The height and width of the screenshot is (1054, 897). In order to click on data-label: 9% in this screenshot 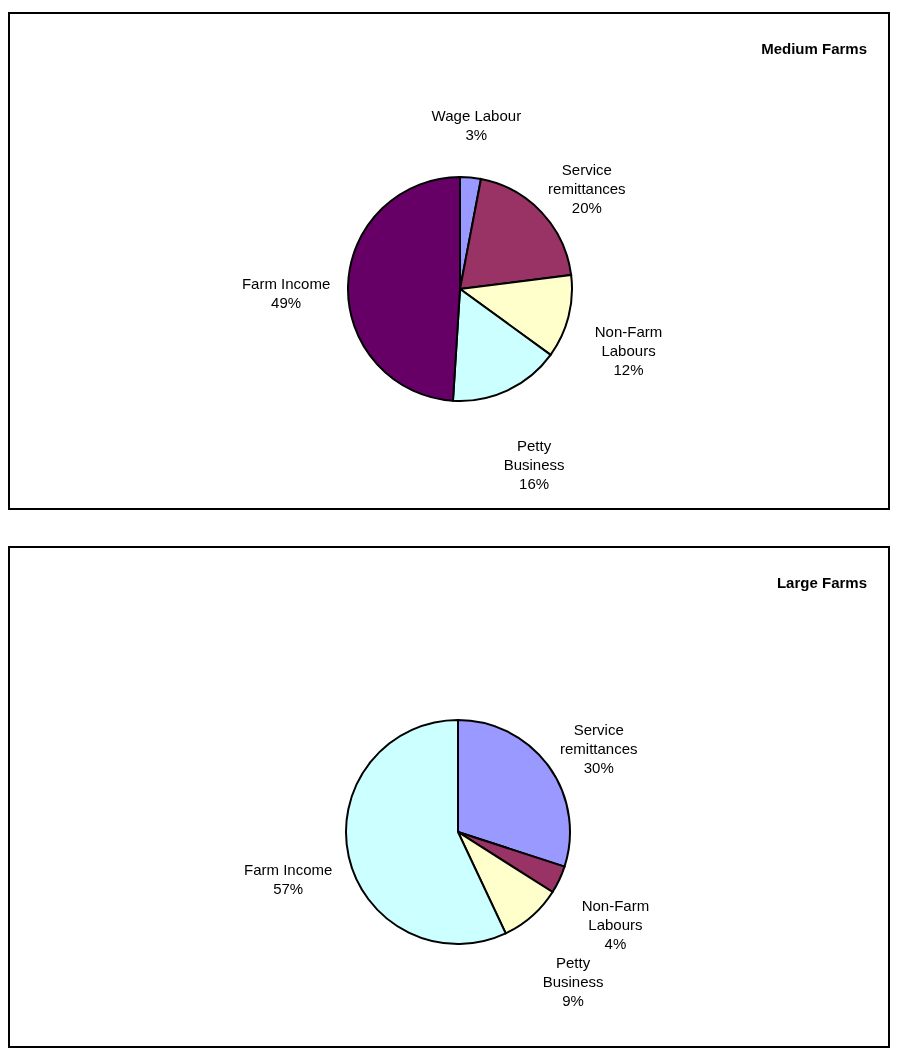, I will do `click(573, 1000)`.